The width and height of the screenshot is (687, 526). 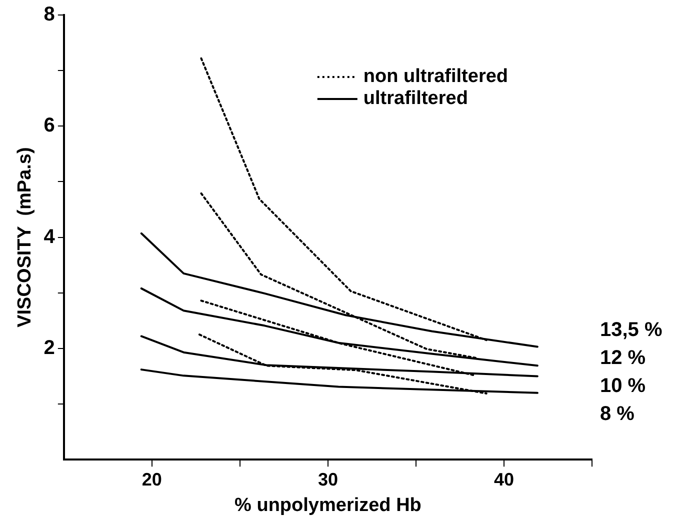 I want to click on text: 10 %, so click(x=623, y=386).